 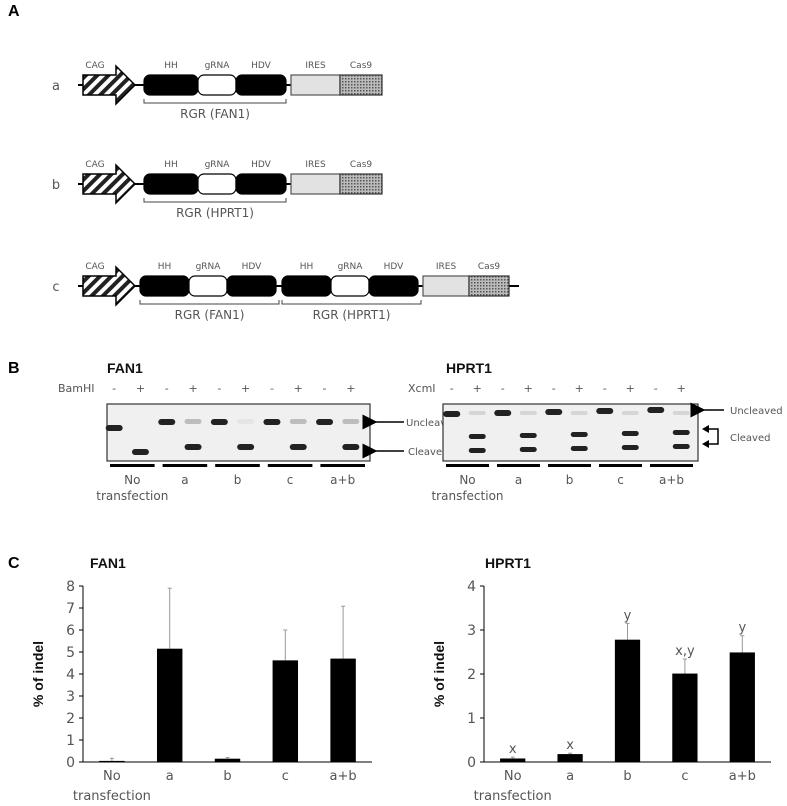 I want to click on y-tick-label: 8, so click(x=70, y=587).